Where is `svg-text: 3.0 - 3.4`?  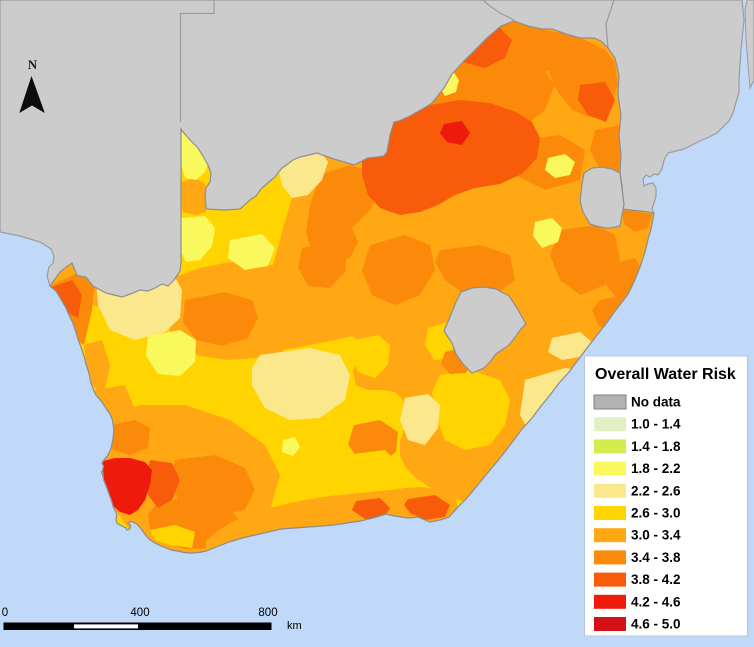 svg-text: 3.0 - 3.4 is located at coordinates (656, 535).